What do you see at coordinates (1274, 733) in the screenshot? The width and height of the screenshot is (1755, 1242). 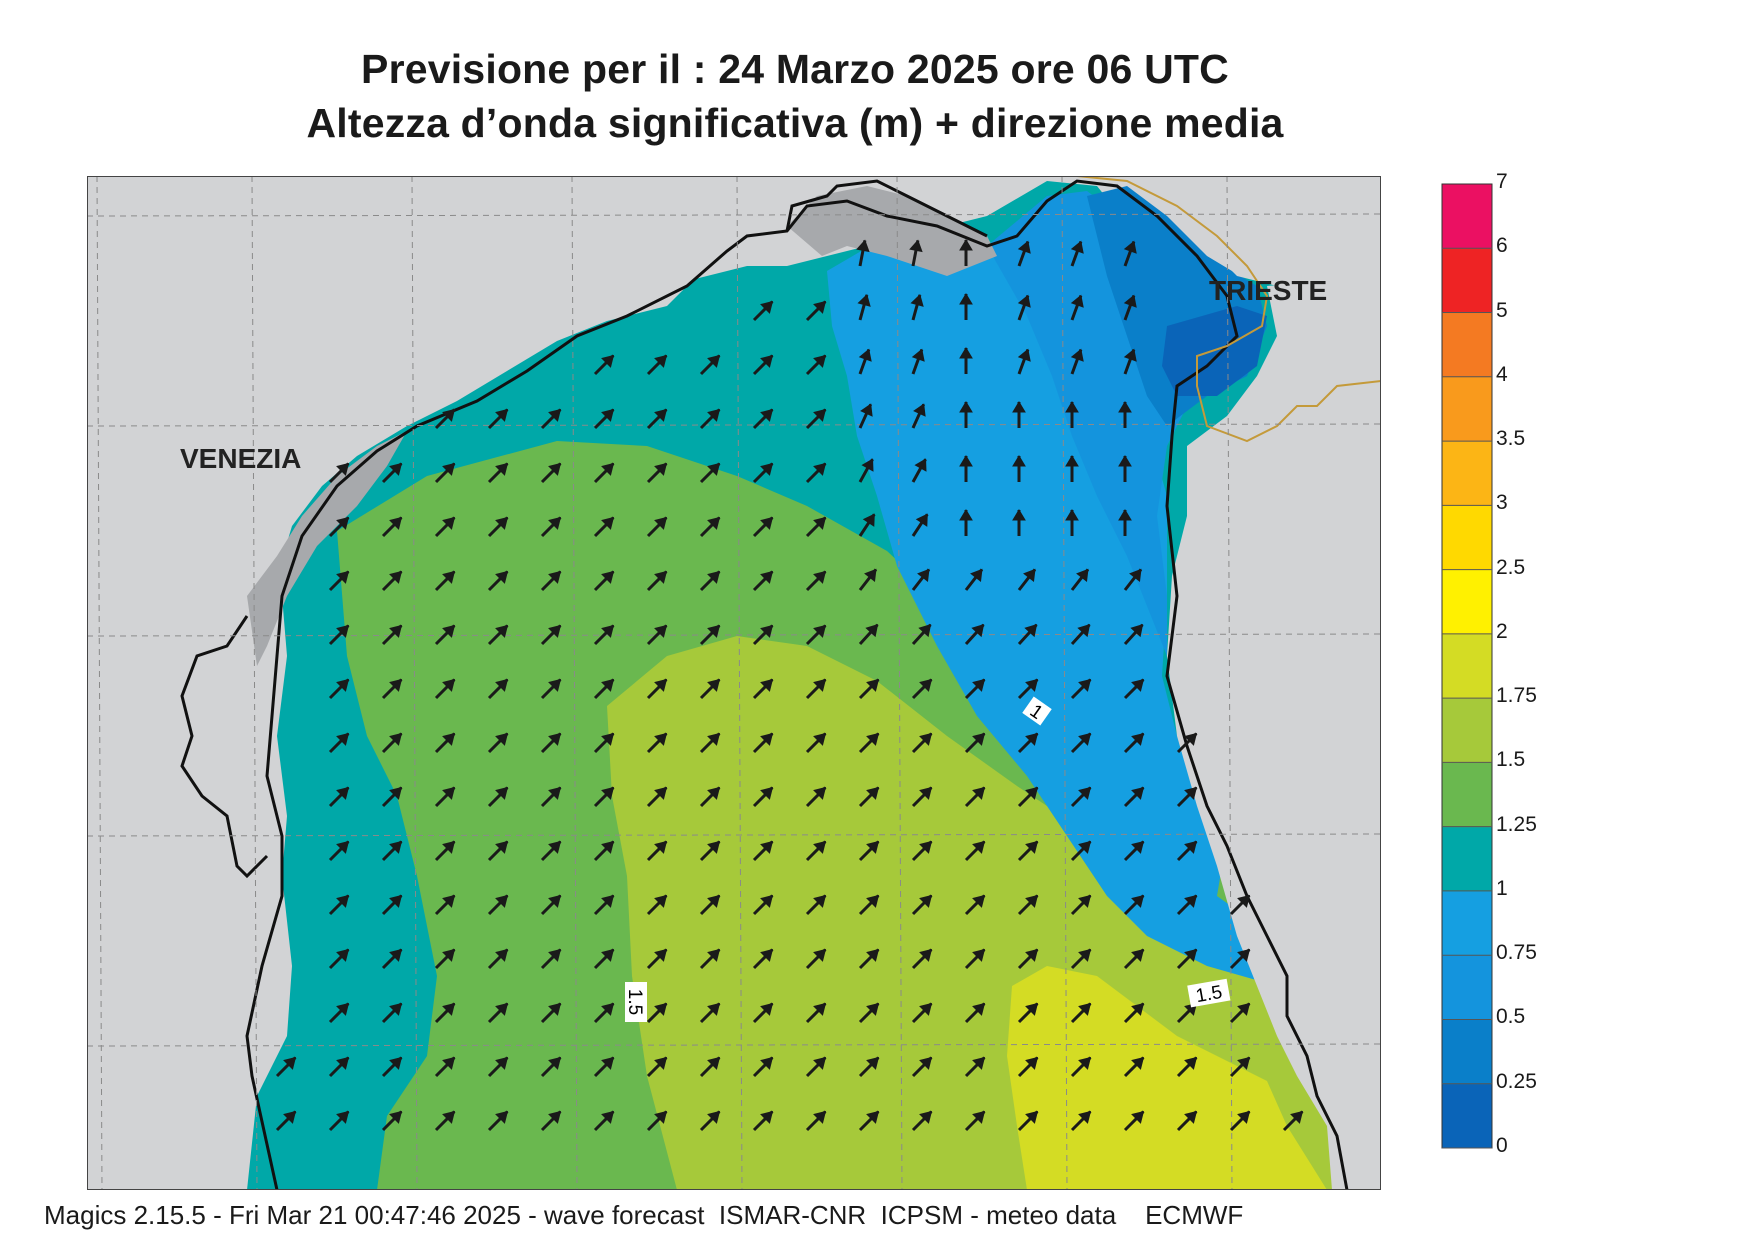 I see `istria-land` at bounding box center [1274, 733].